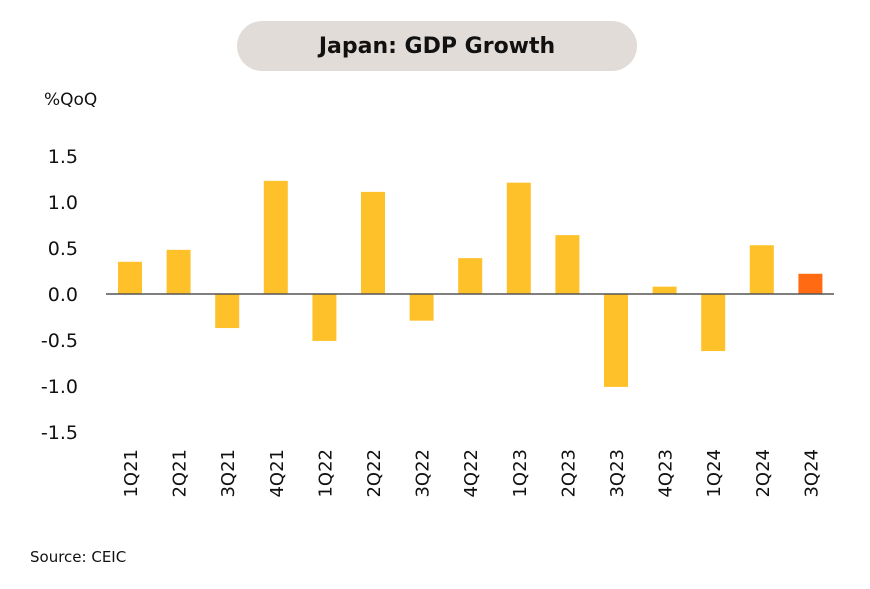 The image size is (870, 589). Describe the element at coordinates (78, 557) in the screenshot. I see `source-note: Source: CEIC` at that location.